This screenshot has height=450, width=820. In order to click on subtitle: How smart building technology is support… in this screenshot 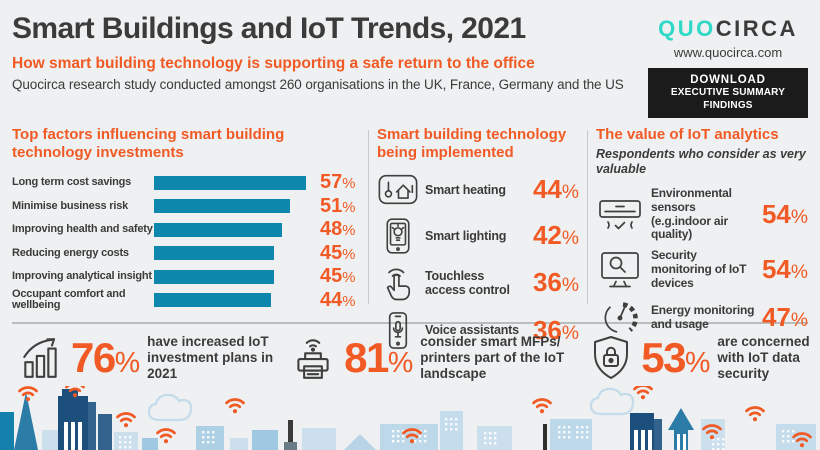, I will do `click(273, 63)`.